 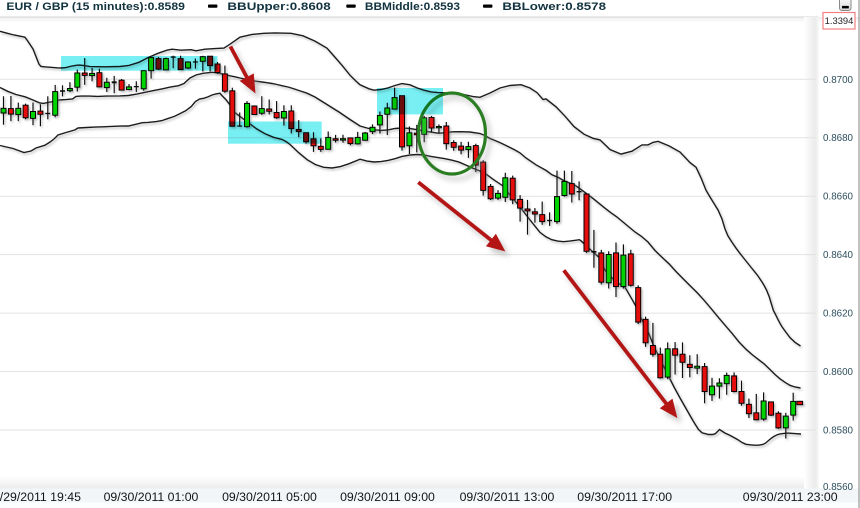 What do you see at coordinates (278, 7) in the screenshot?
I see `svg-text: BBUpper:0.8608` at bounding box center [278, 7].